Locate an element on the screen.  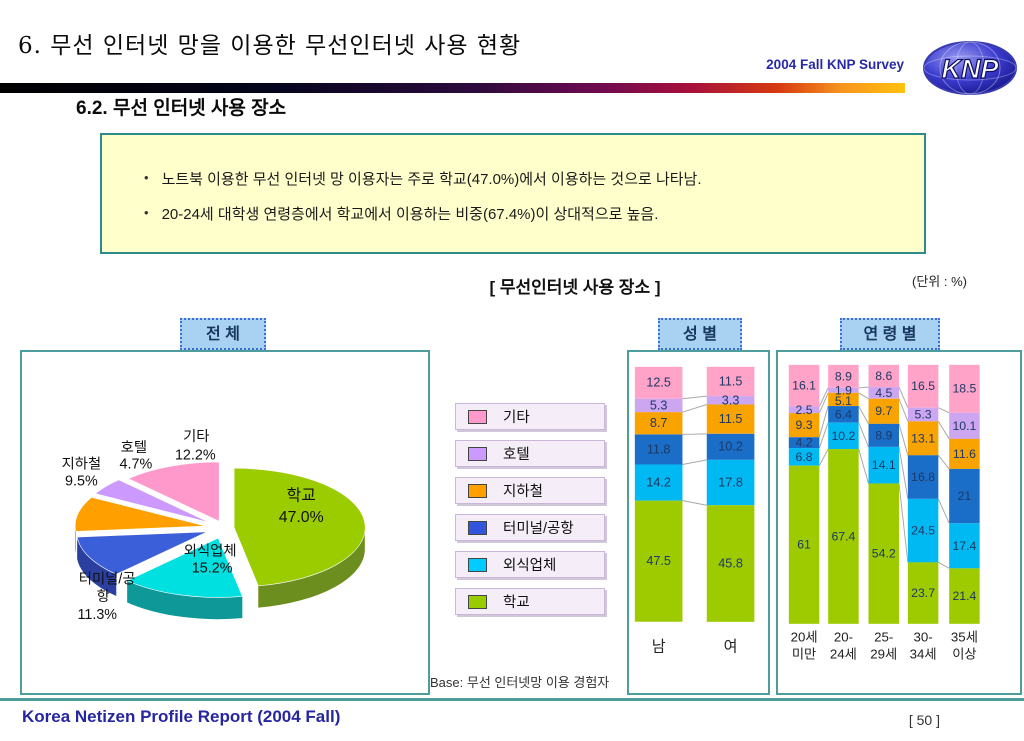
knp-logo-text: KNP is located at coordinates (970, 69).